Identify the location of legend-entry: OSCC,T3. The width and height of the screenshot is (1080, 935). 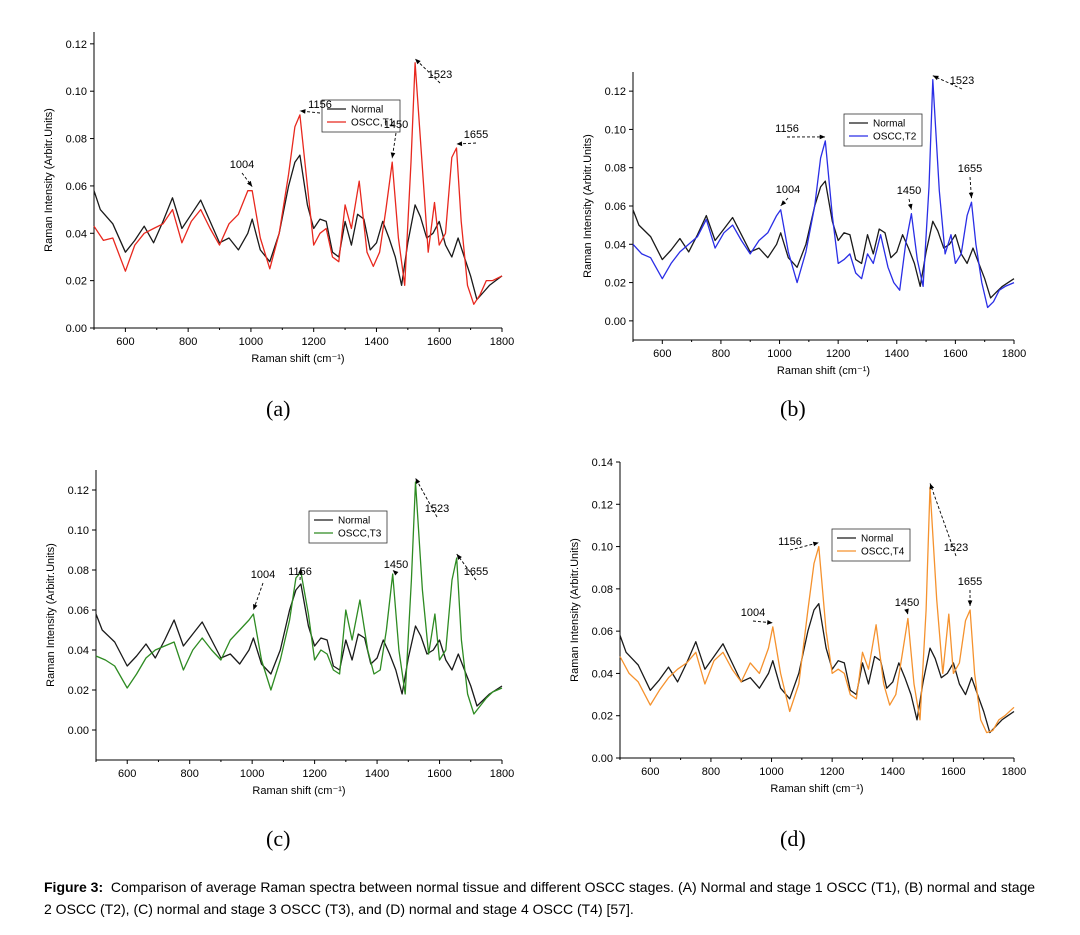
(360, 534).